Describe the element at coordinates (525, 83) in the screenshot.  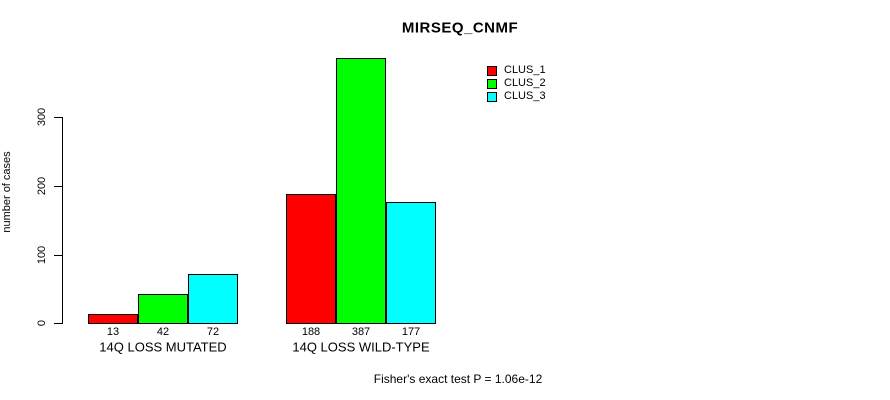
I see `legend-label: CLUS_2` at that location.